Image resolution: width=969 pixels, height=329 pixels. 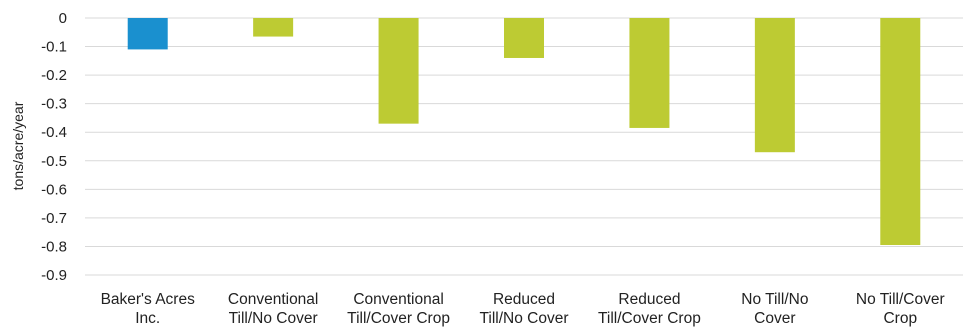 What do you see at coordinates (54, 147) in the screenshot?
I see `y-axis-ticks: 0 -0.1 -0.2 -0.3 -0.4 -0.5 -0.6 -0.7 -0.8 -0.9` at bounding box center [54, 147].